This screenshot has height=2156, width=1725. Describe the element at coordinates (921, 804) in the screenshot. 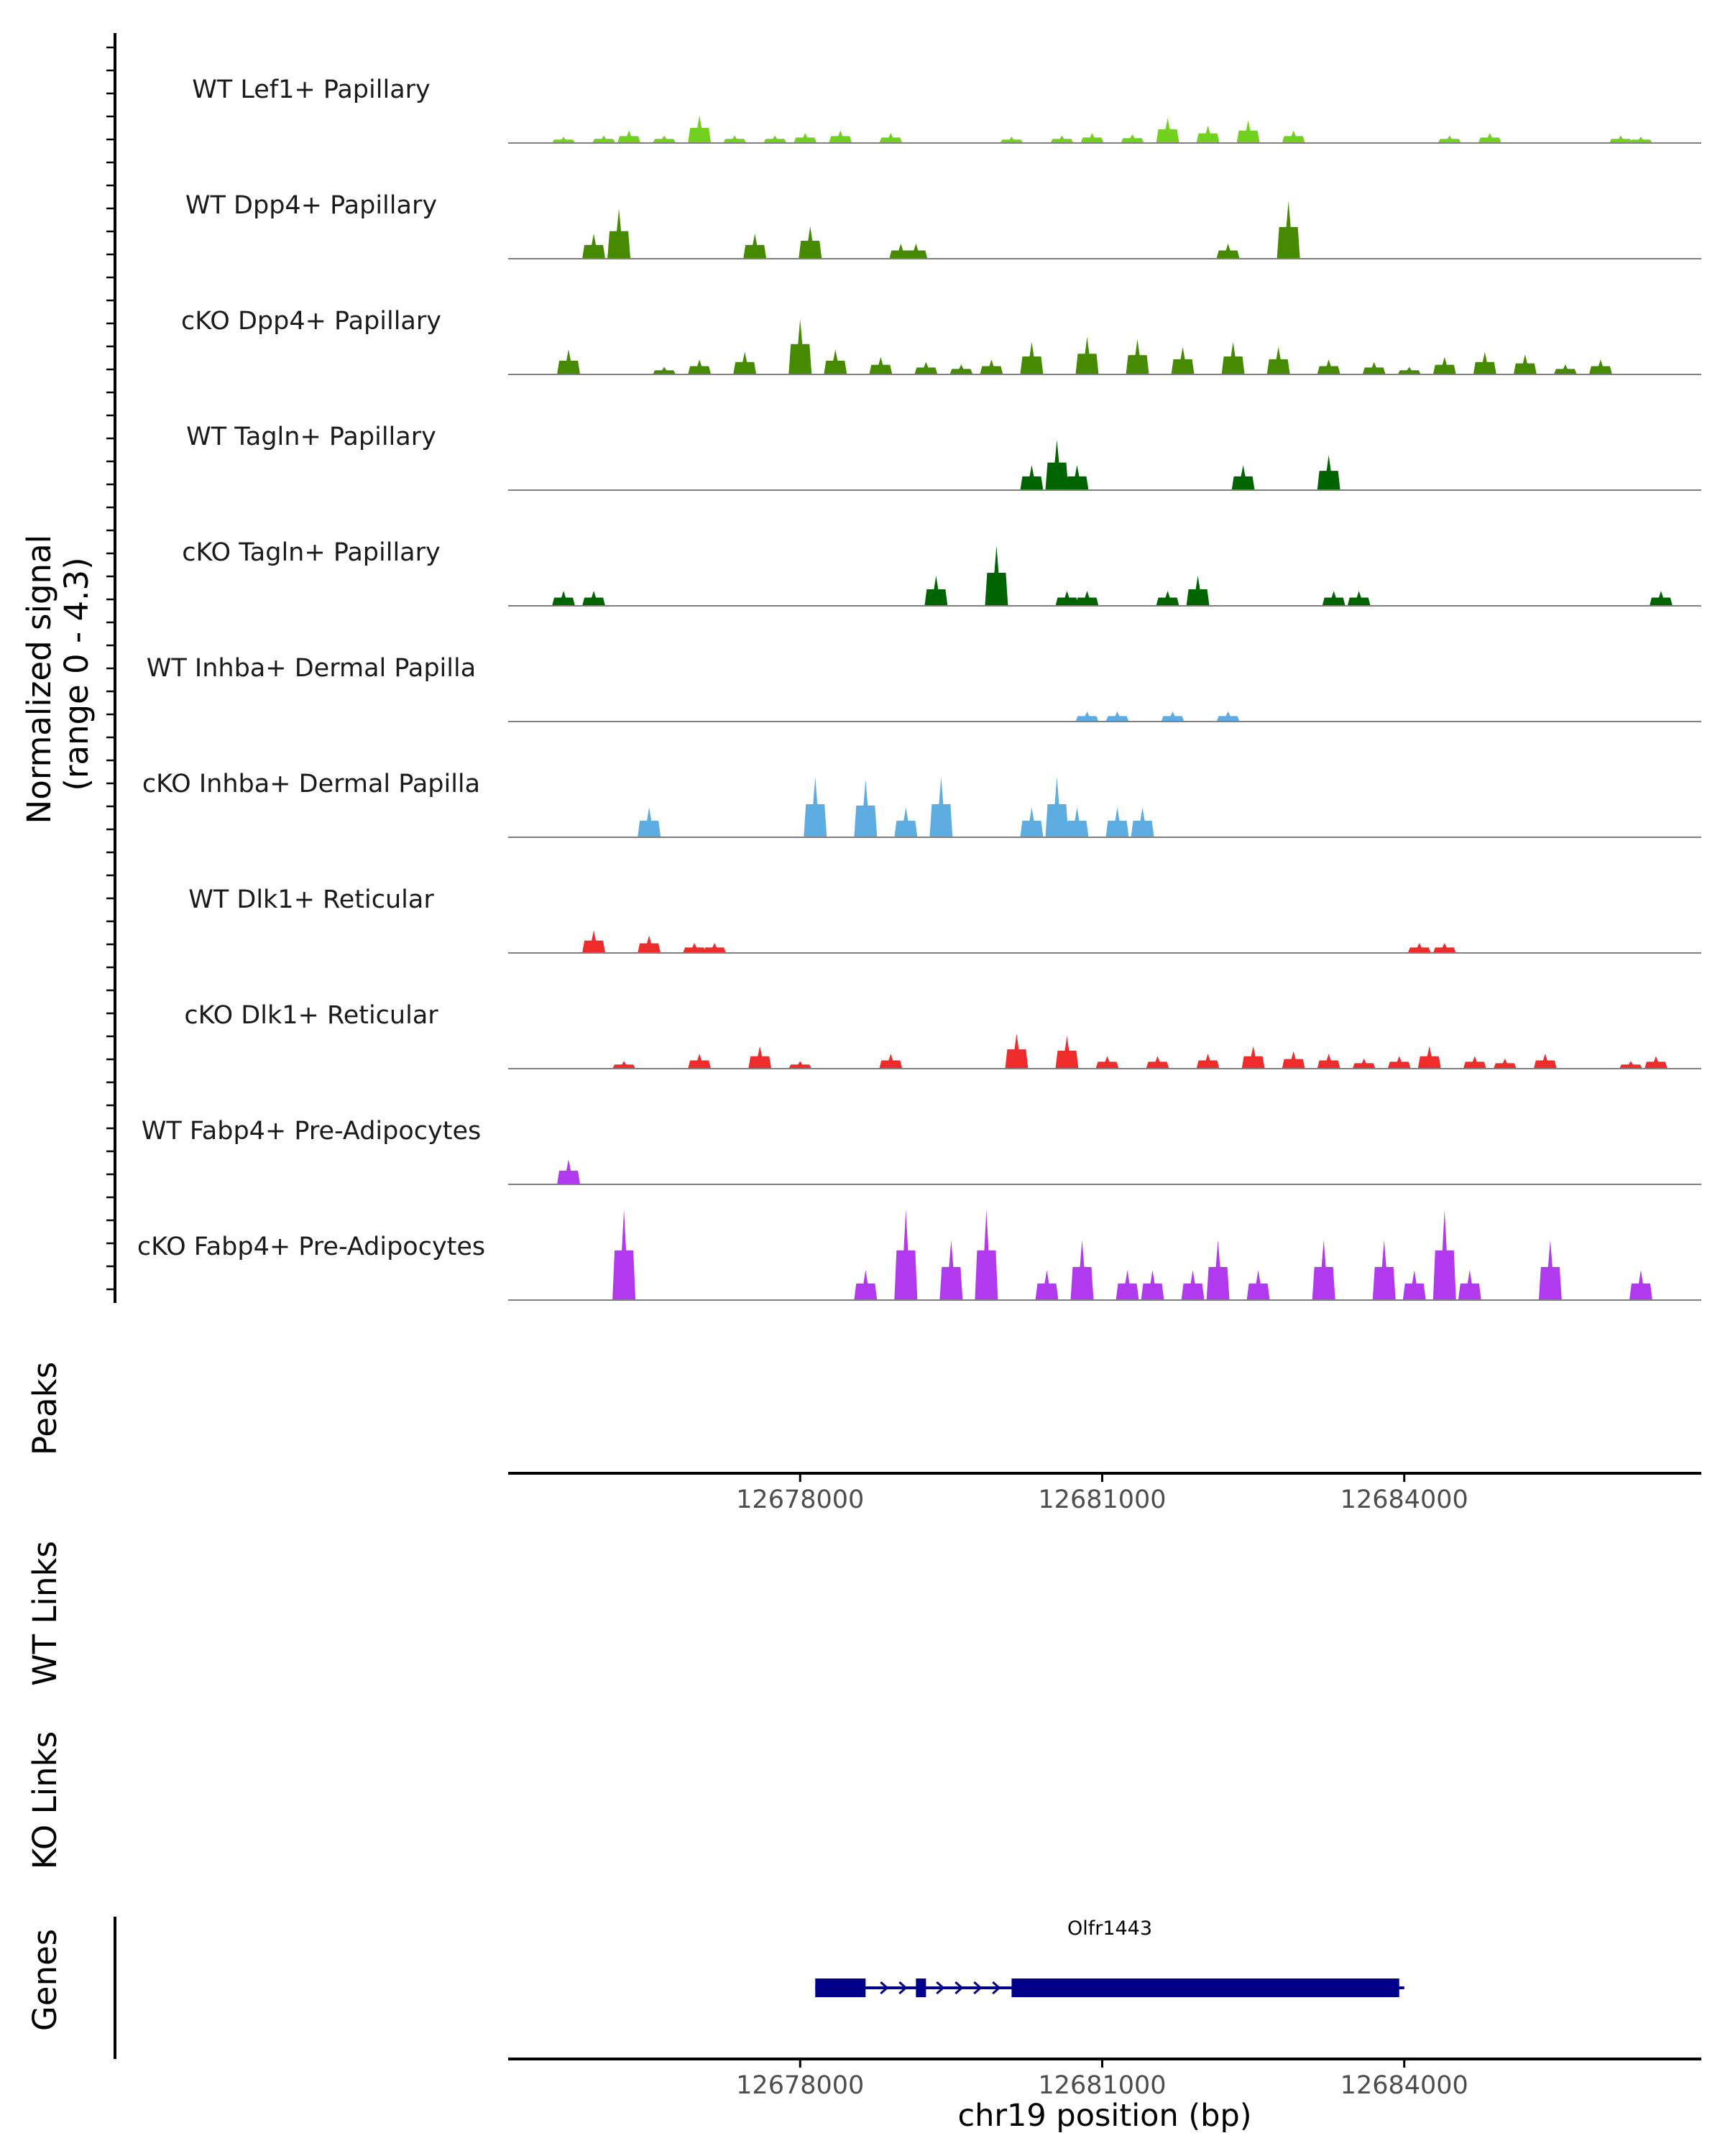

I see `track-cko-inhba-dermal-papilla: cKO Inhba+ Dermal Papilla` at that location.